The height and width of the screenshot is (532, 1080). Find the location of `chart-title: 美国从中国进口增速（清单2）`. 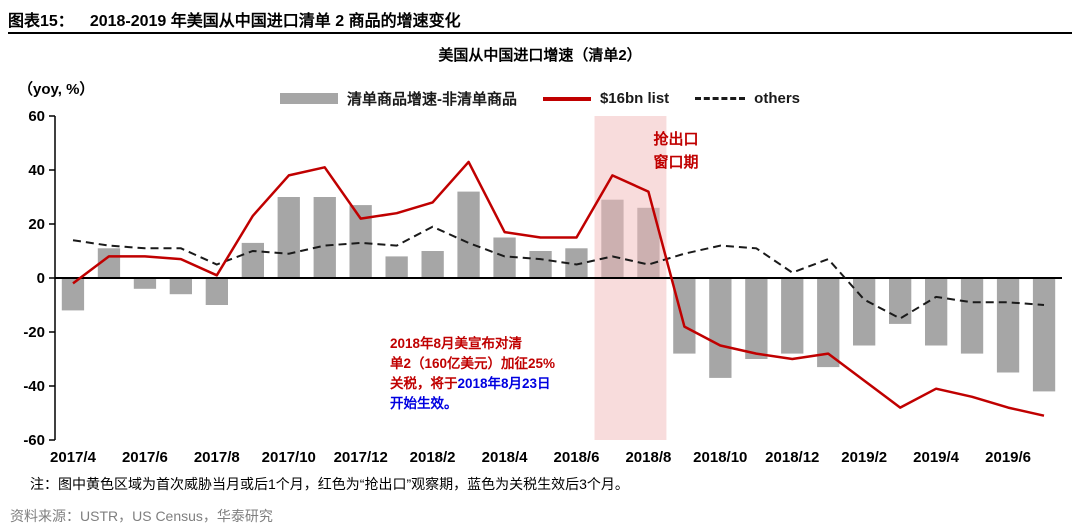

chart-title: 美国从中国进口增速（清单2） is located at coordinates (540, 55).